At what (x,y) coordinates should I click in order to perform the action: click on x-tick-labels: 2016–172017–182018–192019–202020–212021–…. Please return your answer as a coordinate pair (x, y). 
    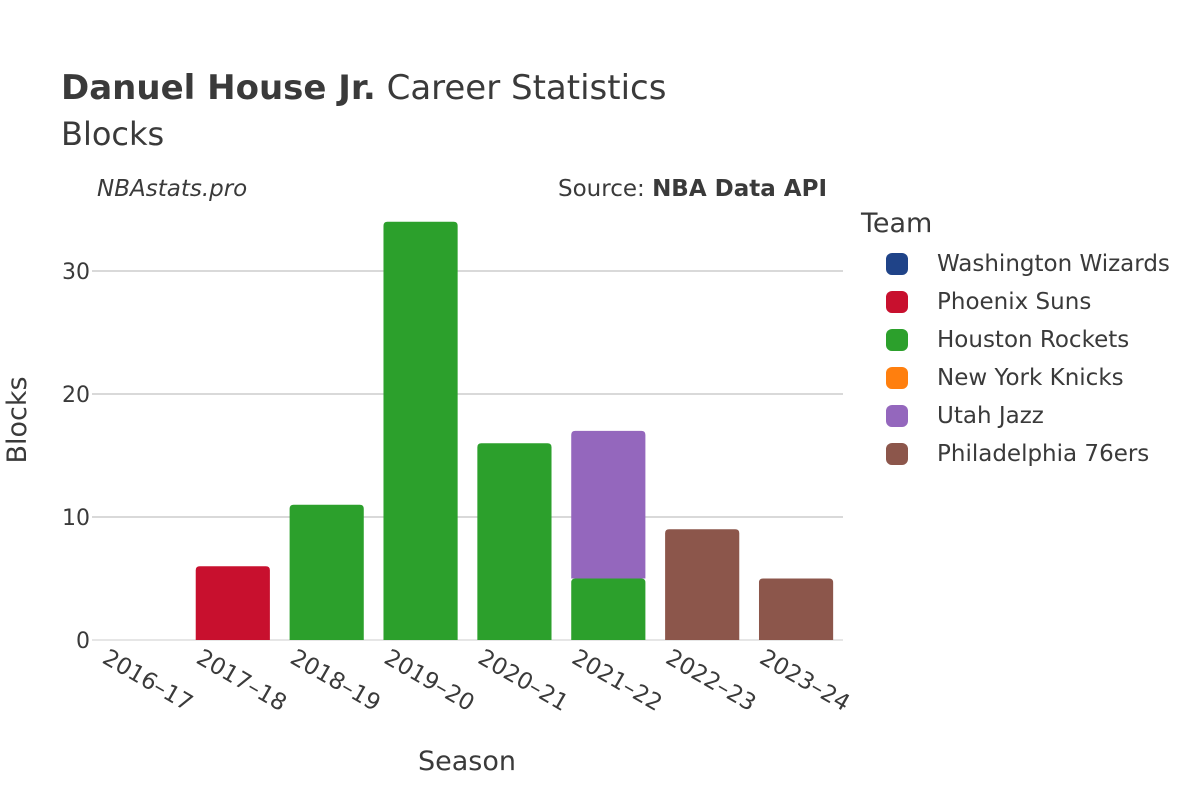
    Looking at the image, I should click on (476, 681).